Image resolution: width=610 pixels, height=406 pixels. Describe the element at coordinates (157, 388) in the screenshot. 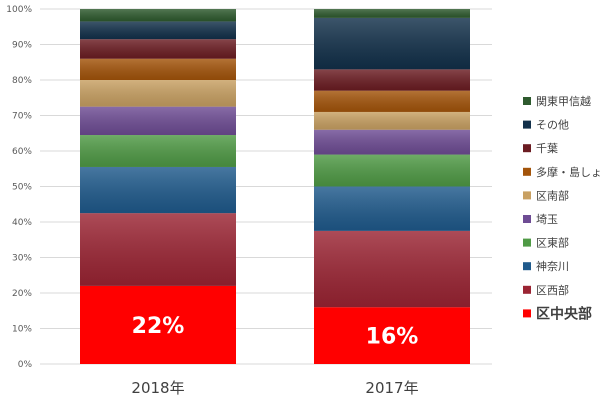

I see `x-category-label: 2018年` at that location.